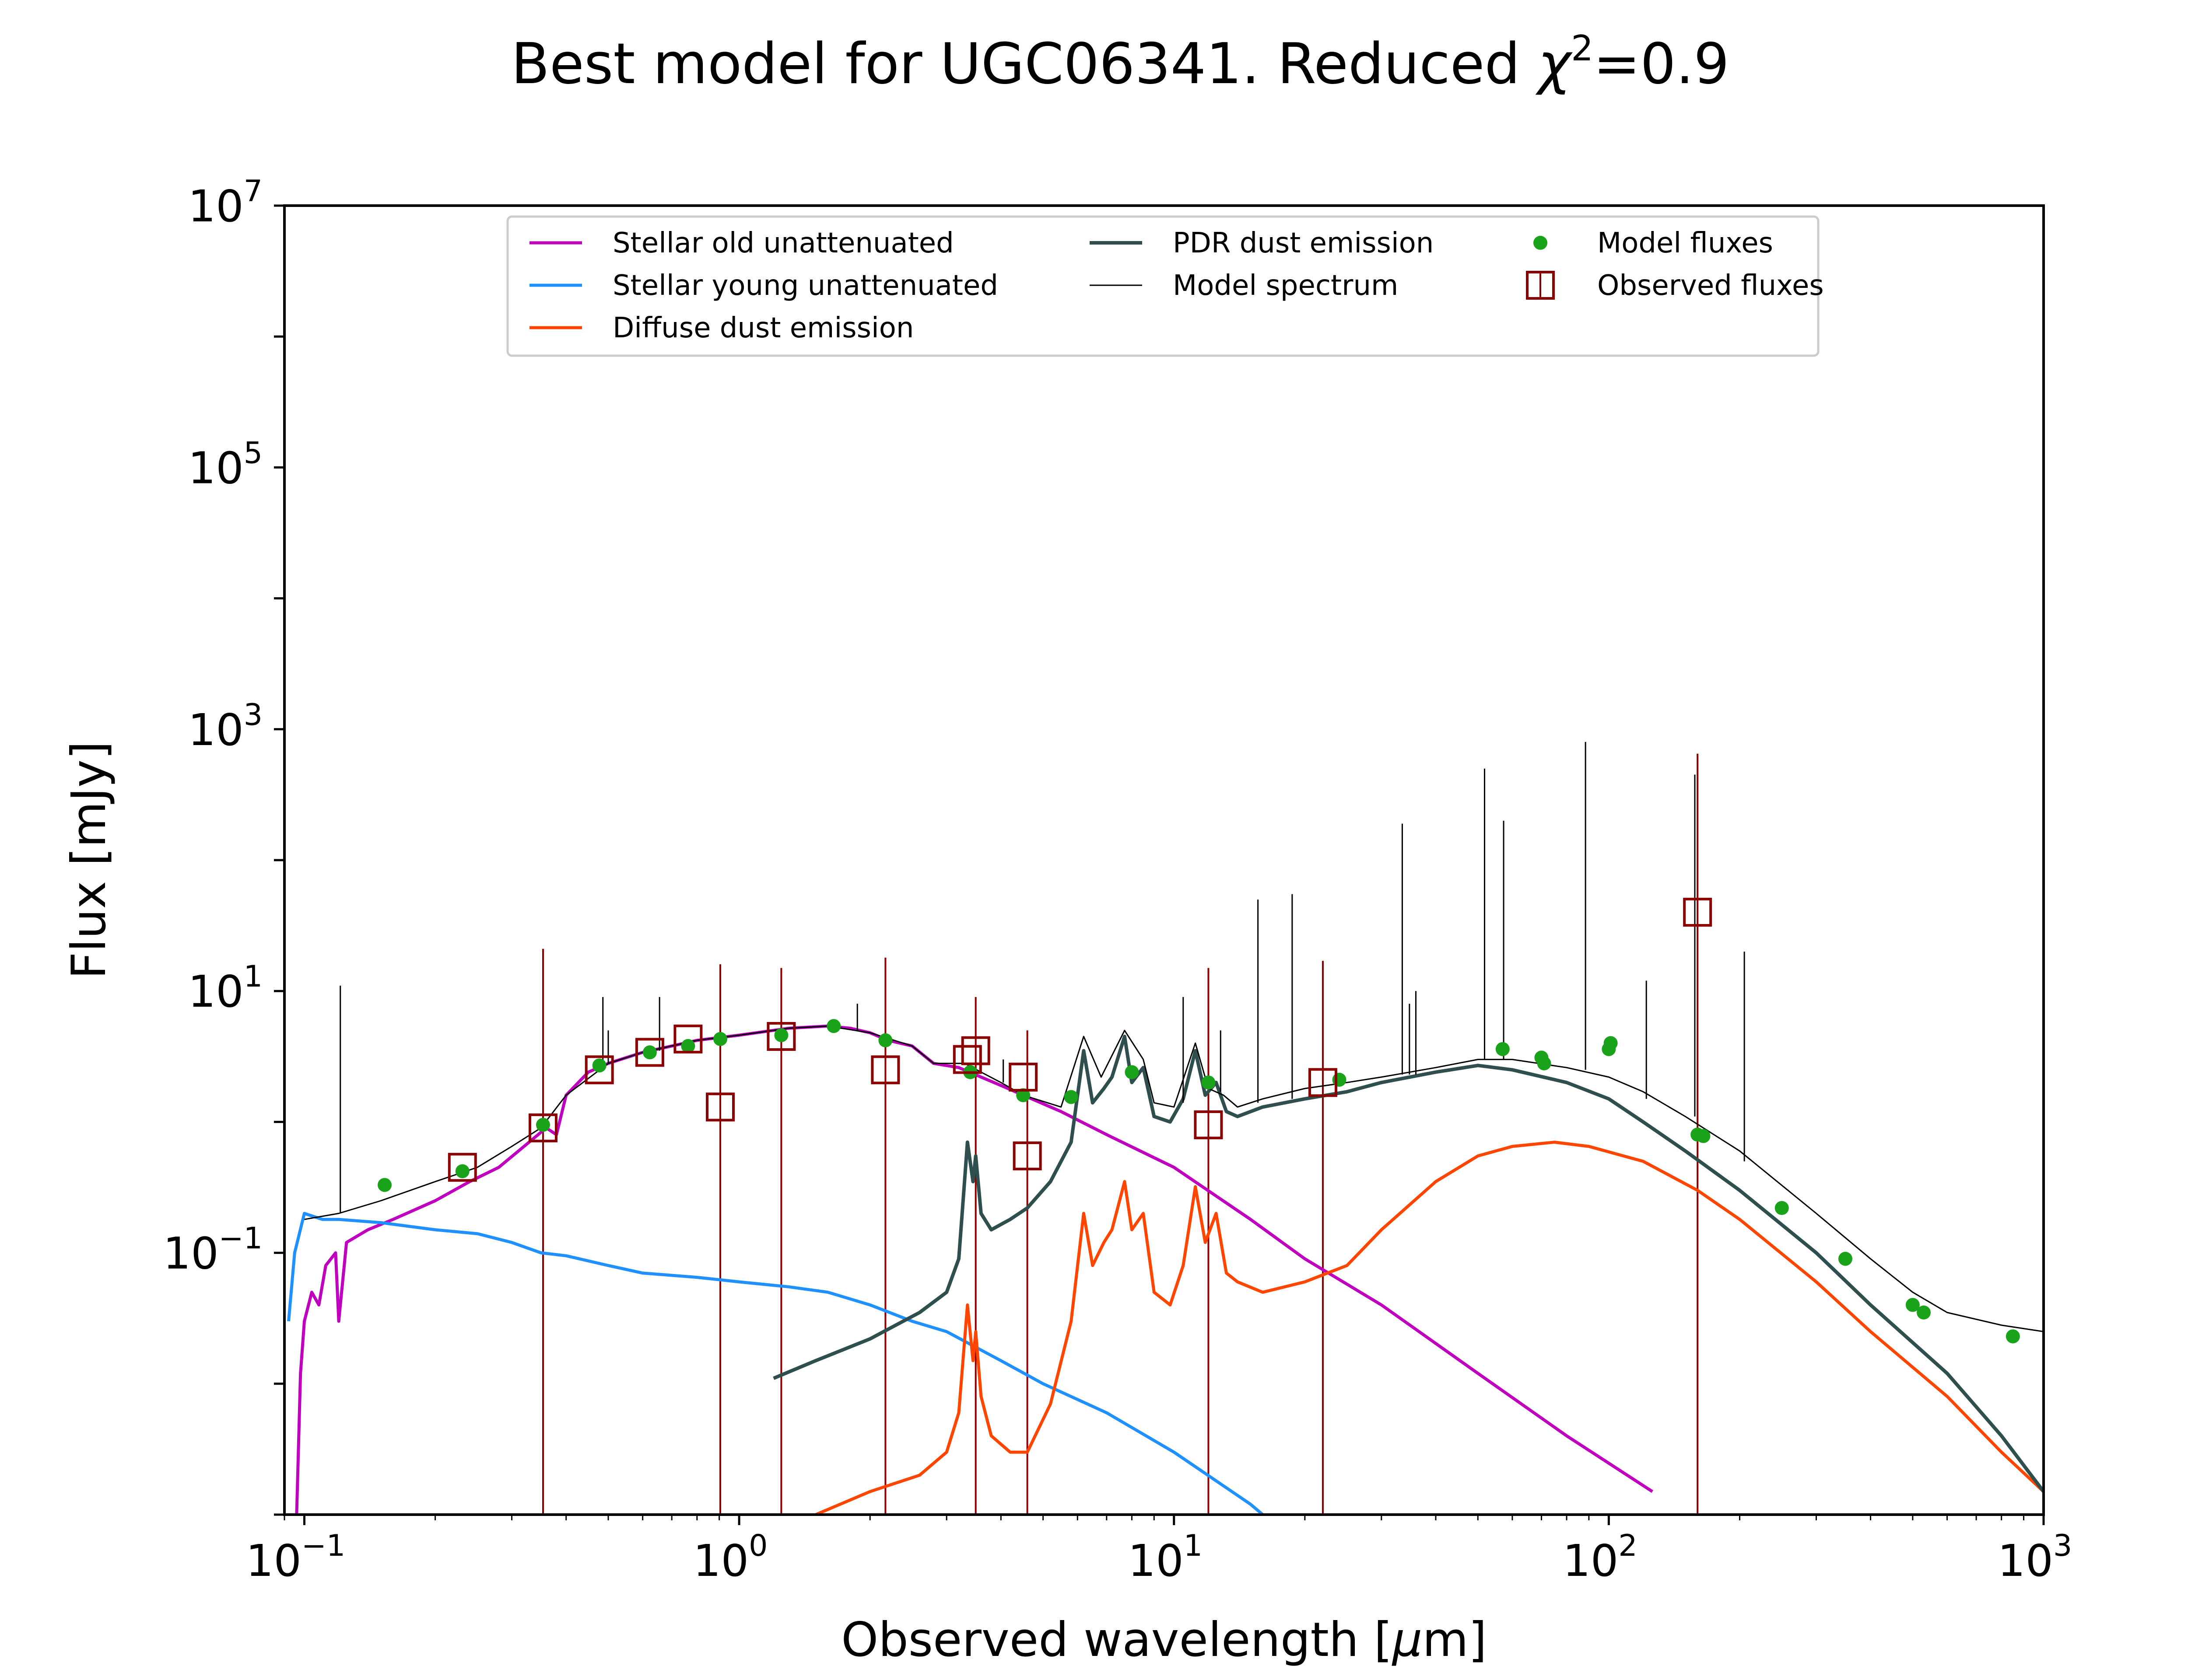 The image size is (2188, 1680). Describe the element at coordinates (1285, 286) in the screenshot. I see `legend-label: Model spectrum` at that location.